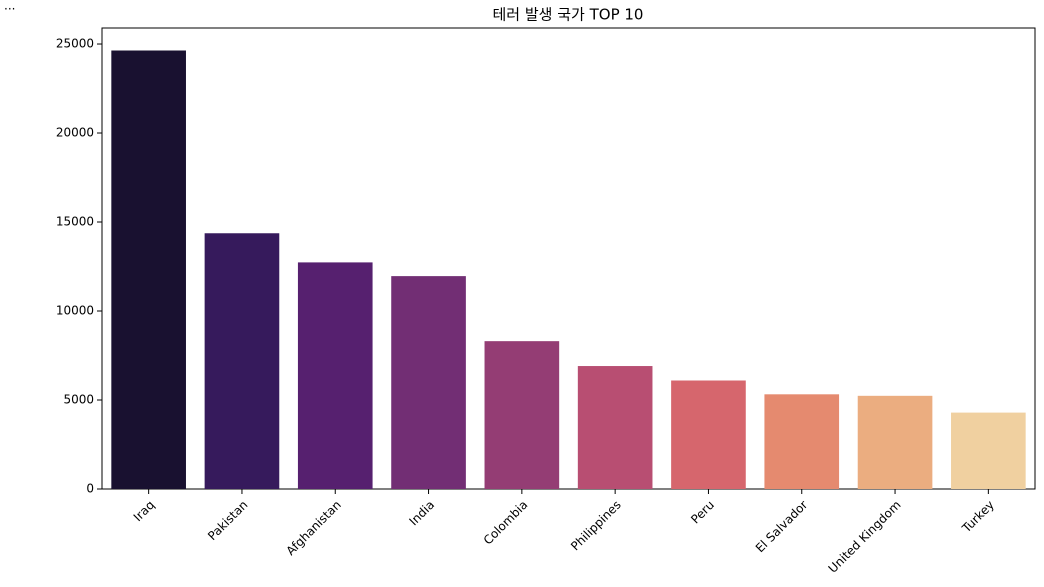 The height and width of the screenshot is (587, 1044). Describe the element at coordinates (506, 523) in the screenshot. I see `x-tick-label: Colombia` at that location.